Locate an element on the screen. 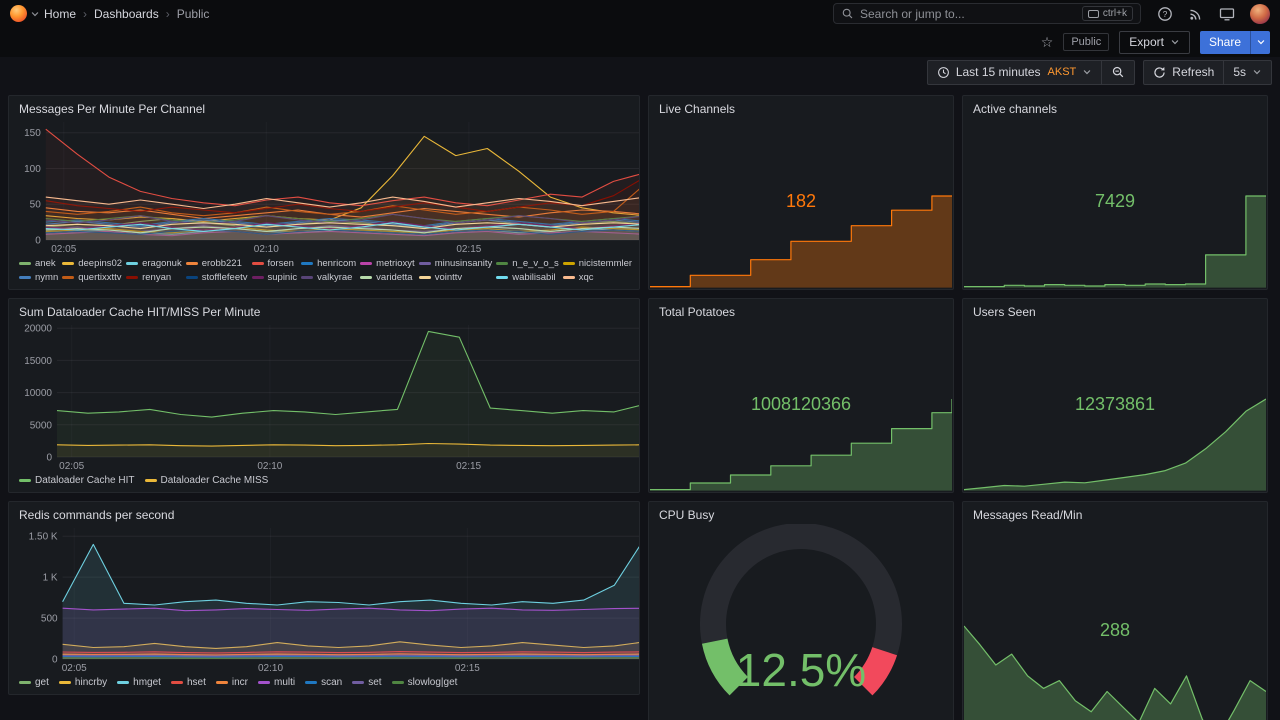 The image size is (1280, 720). svg-text: 12.5% is located at coordinates (801, 670).